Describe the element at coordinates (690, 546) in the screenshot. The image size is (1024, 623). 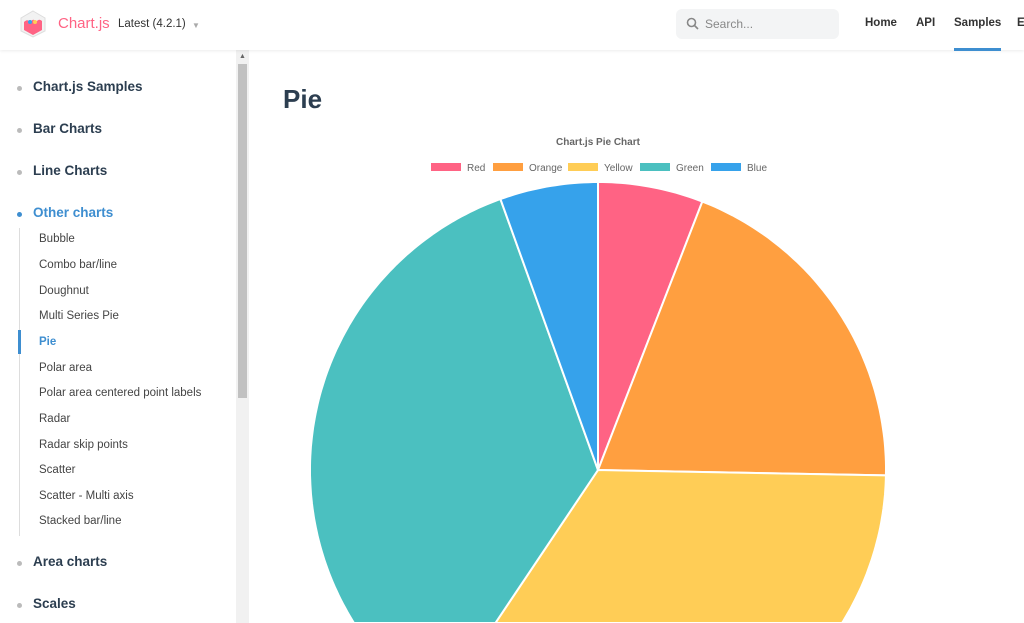
I see `pie-slice-yellow` at that location.